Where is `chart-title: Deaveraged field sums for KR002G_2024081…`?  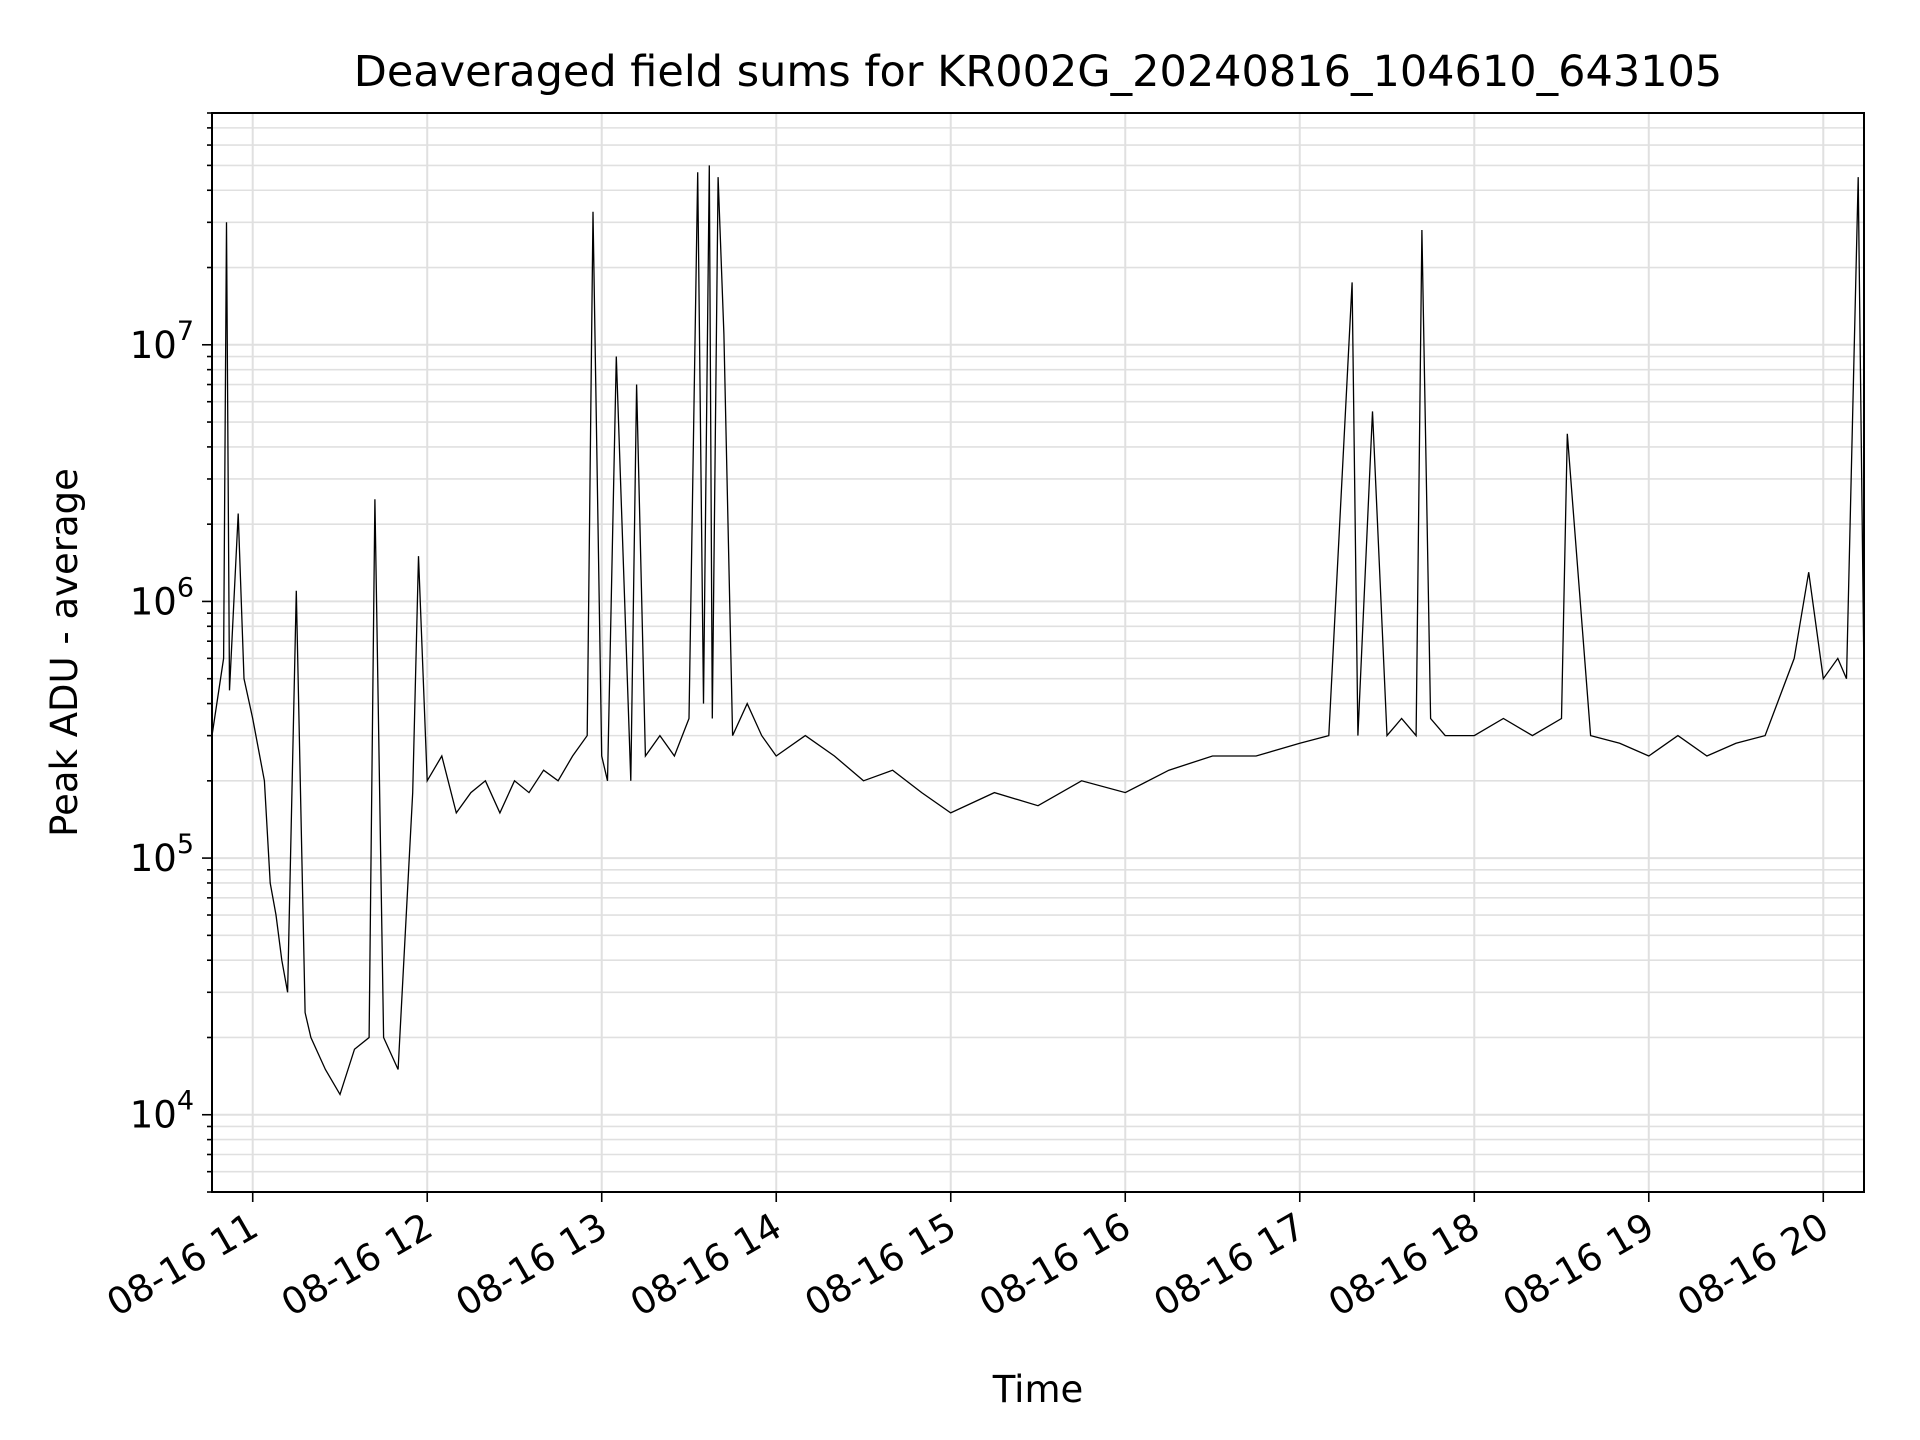 chart-title: Deaveraged field sums for KR002G_2024081… is located at coordinates (1038, 72).